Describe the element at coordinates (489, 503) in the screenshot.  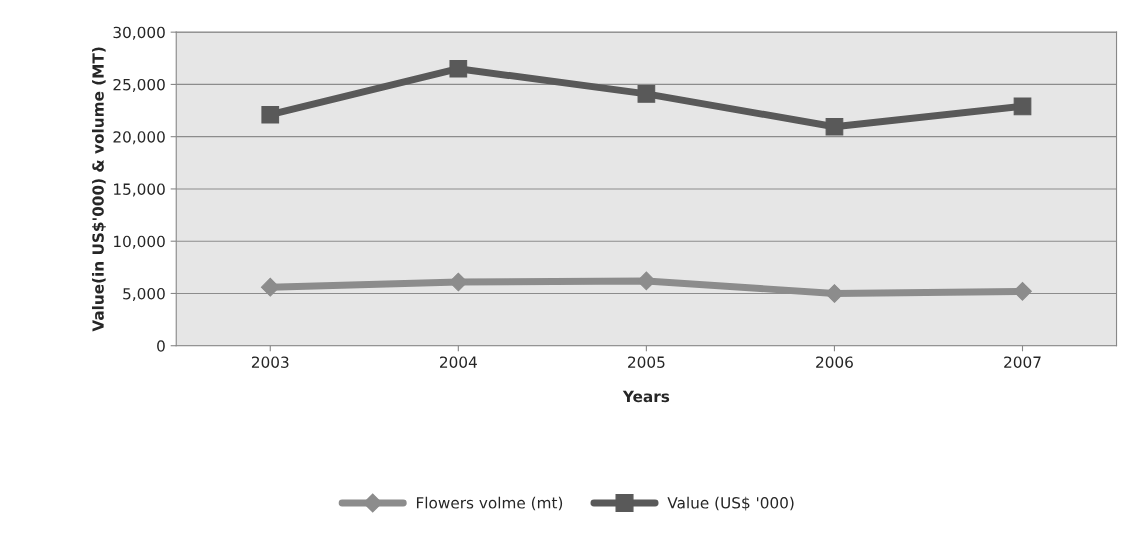
I see `legend-label: Flowers volme (mt)` at that location.